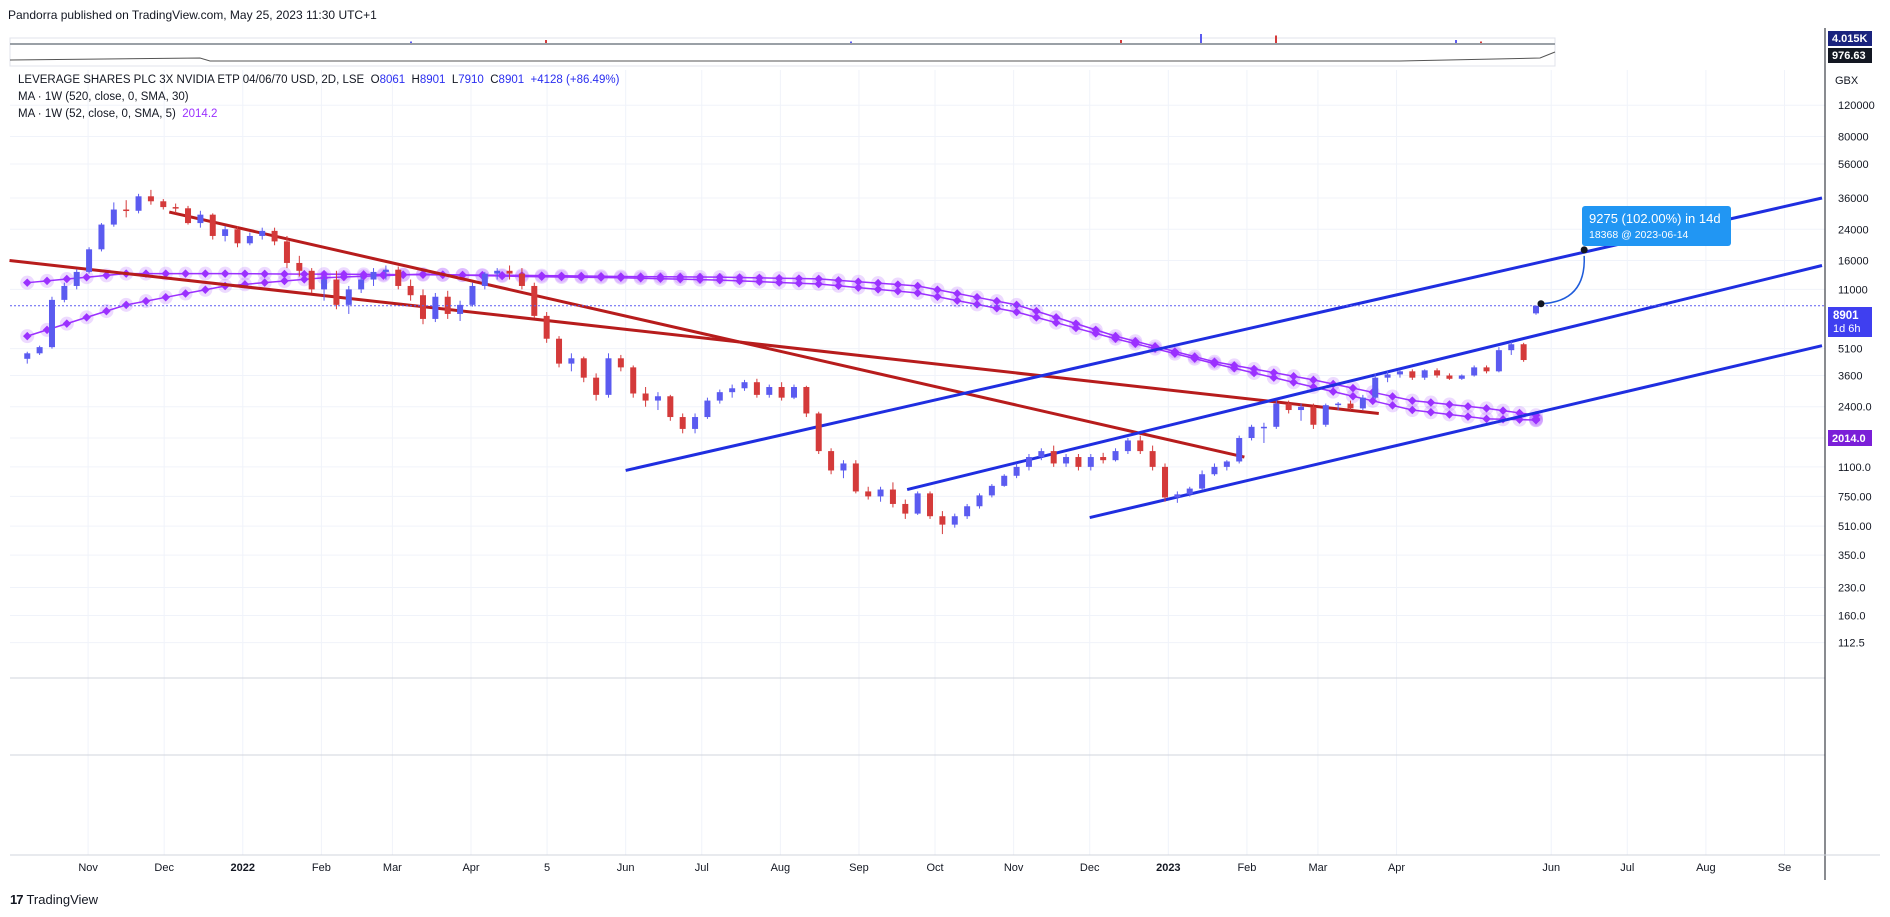 Image resolution: width=1890 pixels, height=917 pixels. I want to click on time-tick-label: 2023, so click(1168, 868).